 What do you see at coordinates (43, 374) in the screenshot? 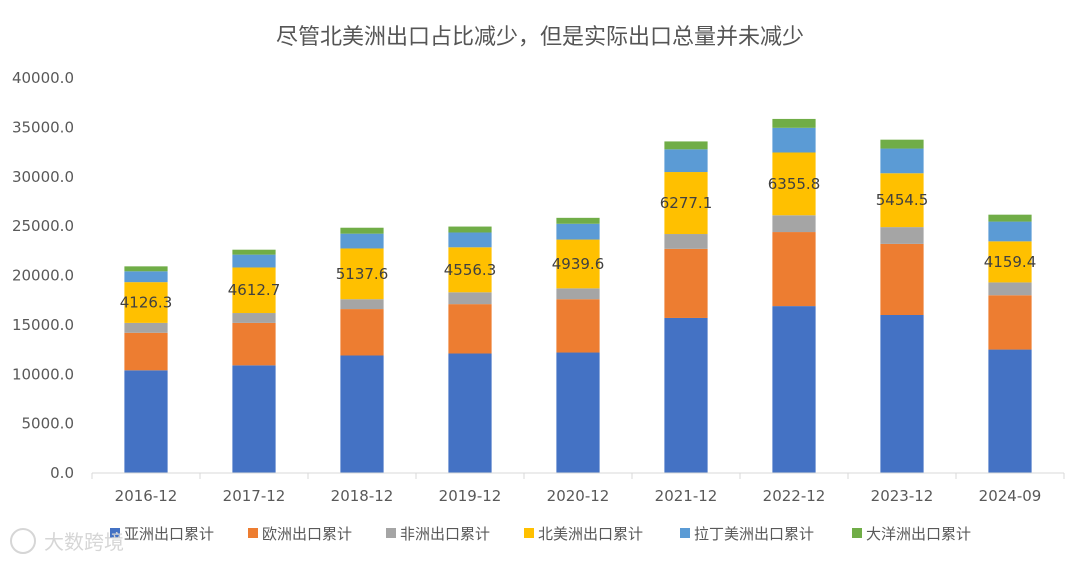
I see `y-tick-label: 10000.0` at bounding box center [43, 374].